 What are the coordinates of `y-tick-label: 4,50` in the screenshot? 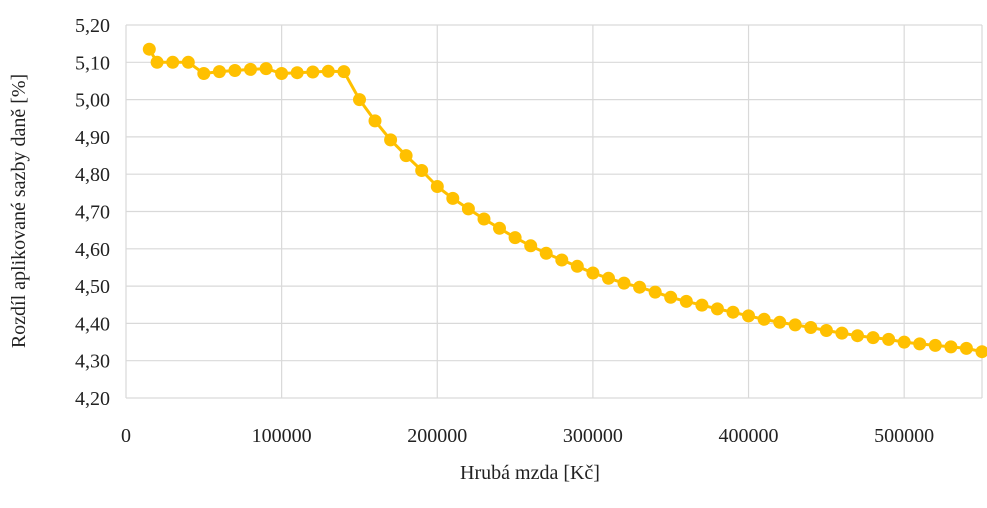 It's located at (92, 287).